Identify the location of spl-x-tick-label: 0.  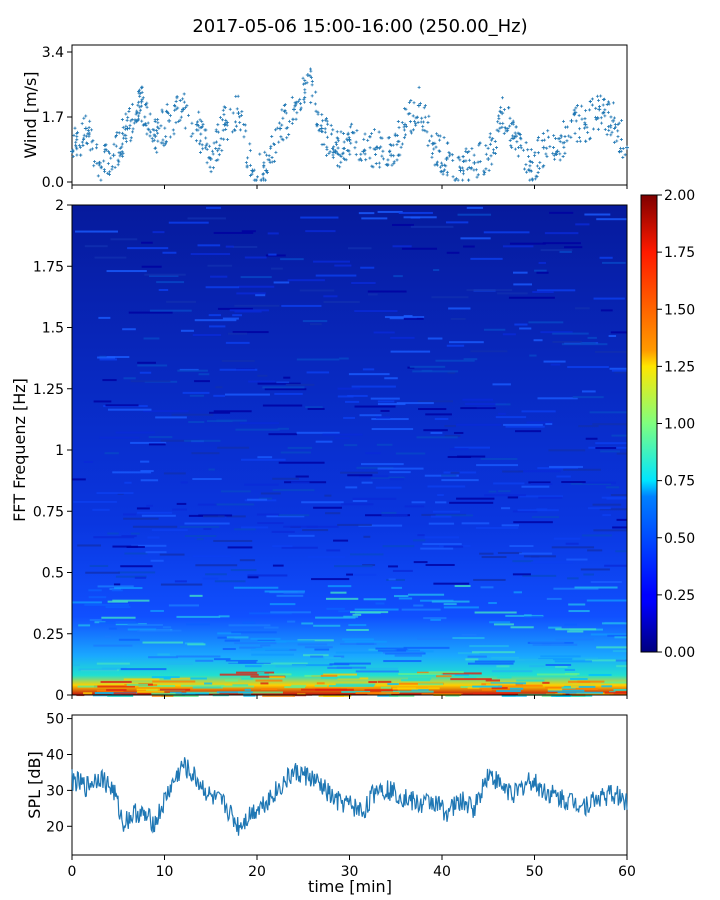
(72, 872).